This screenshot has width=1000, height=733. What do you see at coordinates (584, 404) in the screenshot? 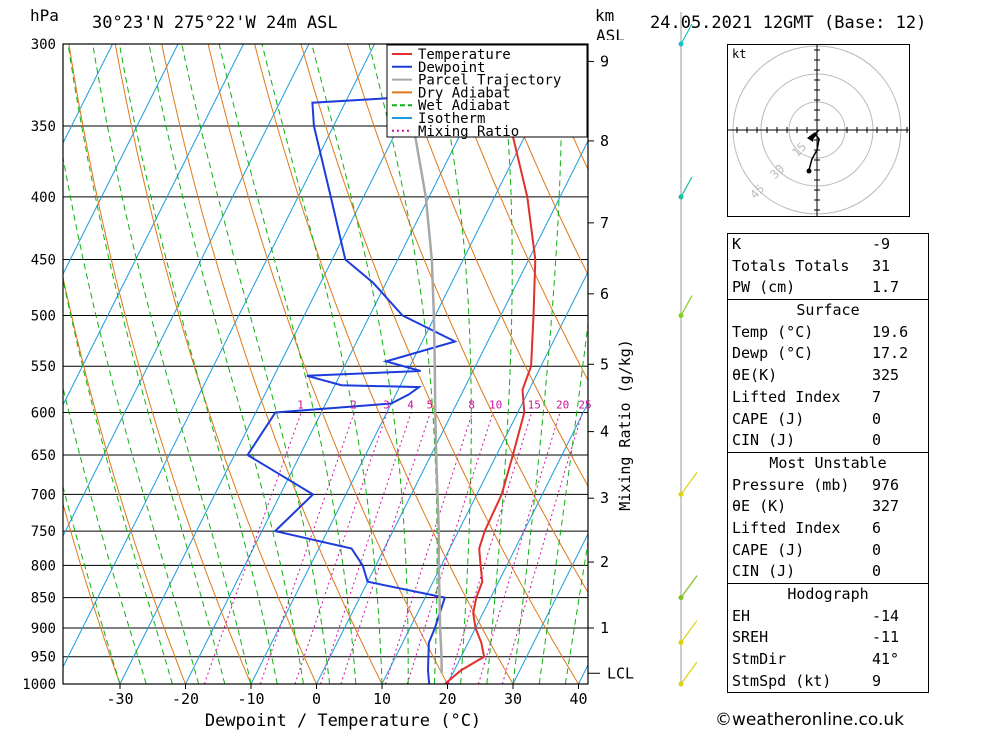
I see `mixing-ratio-label: 25` at bounding box center [584, 404].